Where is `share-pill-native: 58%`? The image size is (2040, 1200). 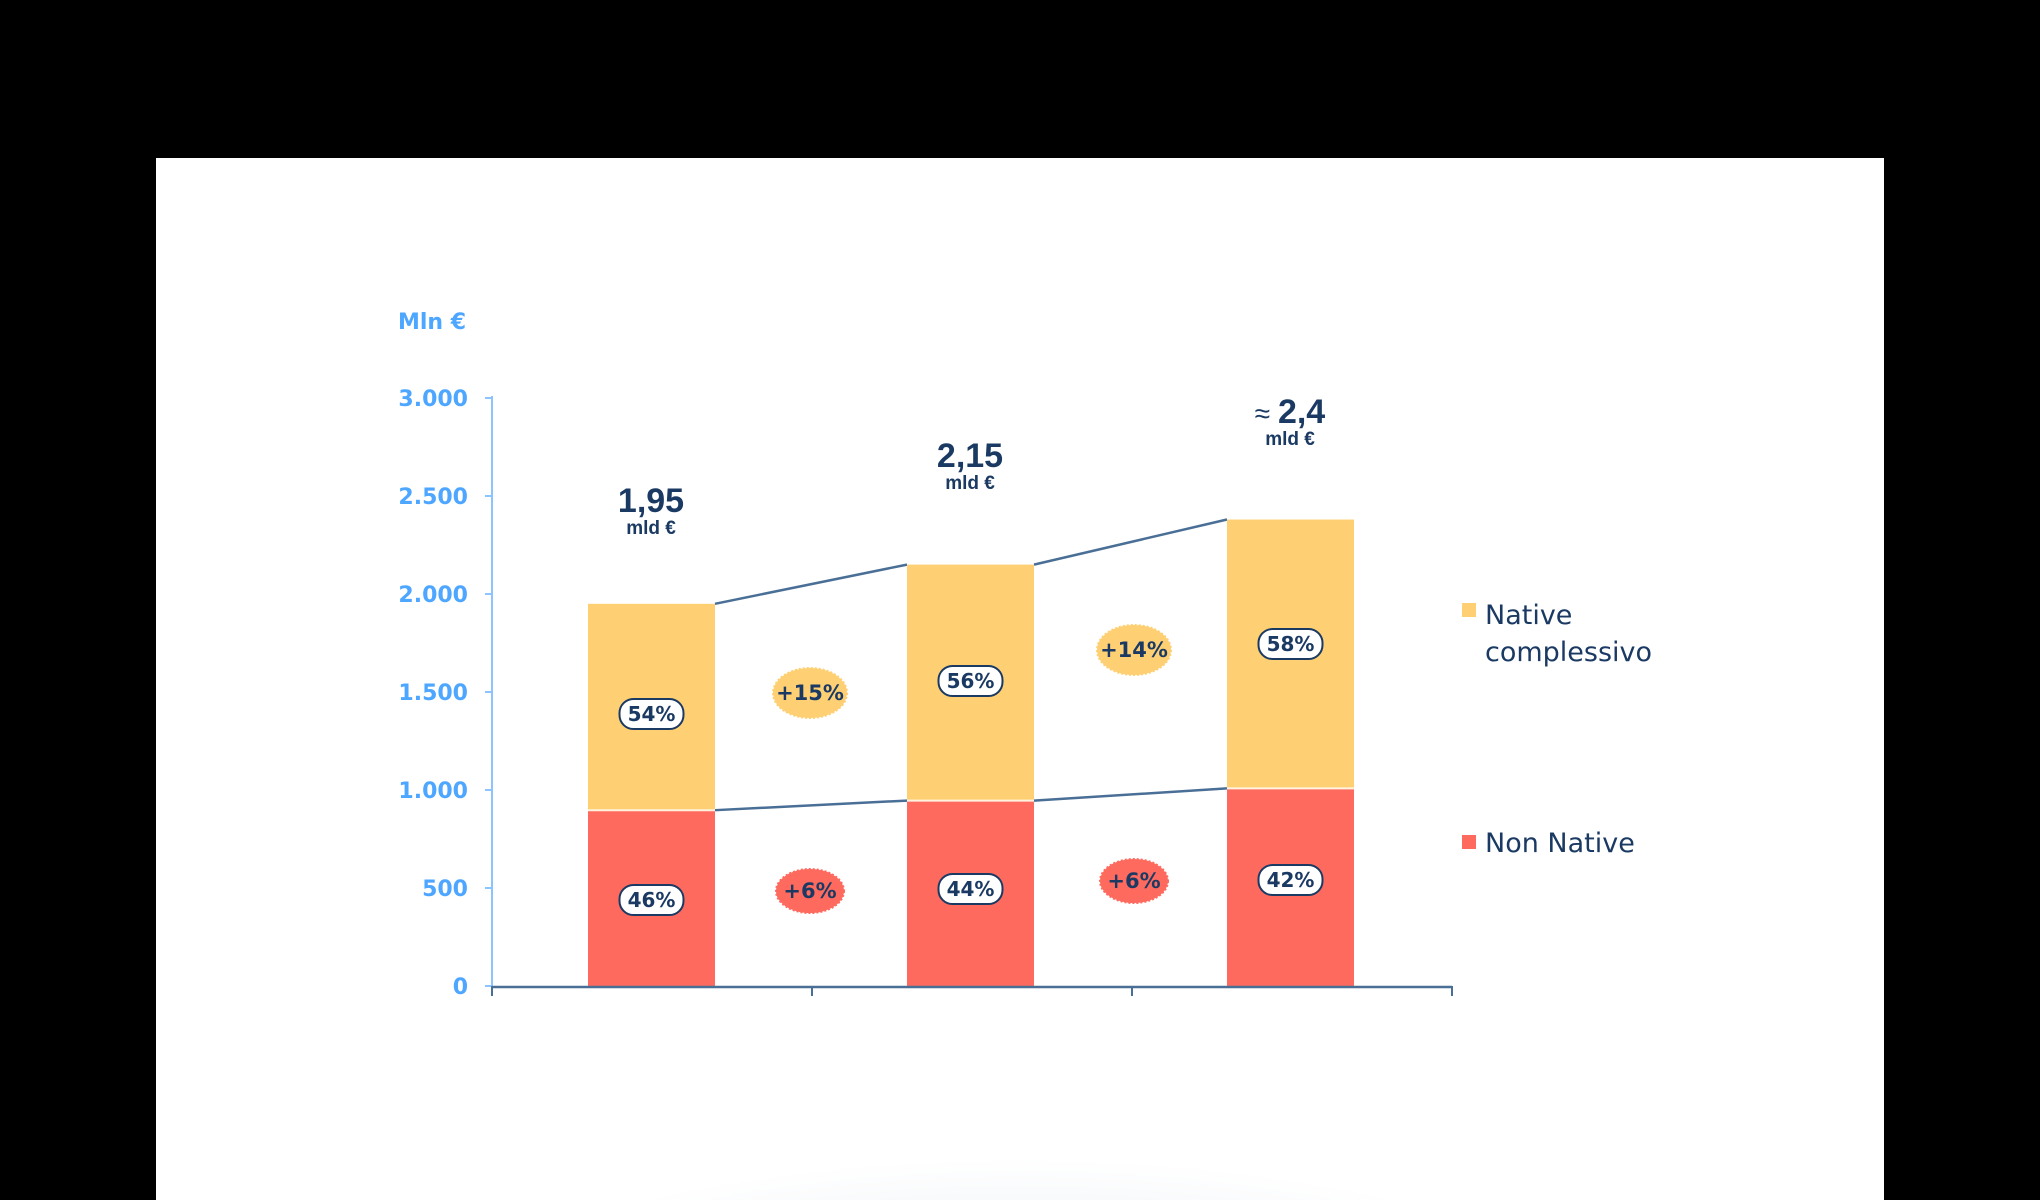
share-pill-native: 58% is located at coordinates (1290, 644).